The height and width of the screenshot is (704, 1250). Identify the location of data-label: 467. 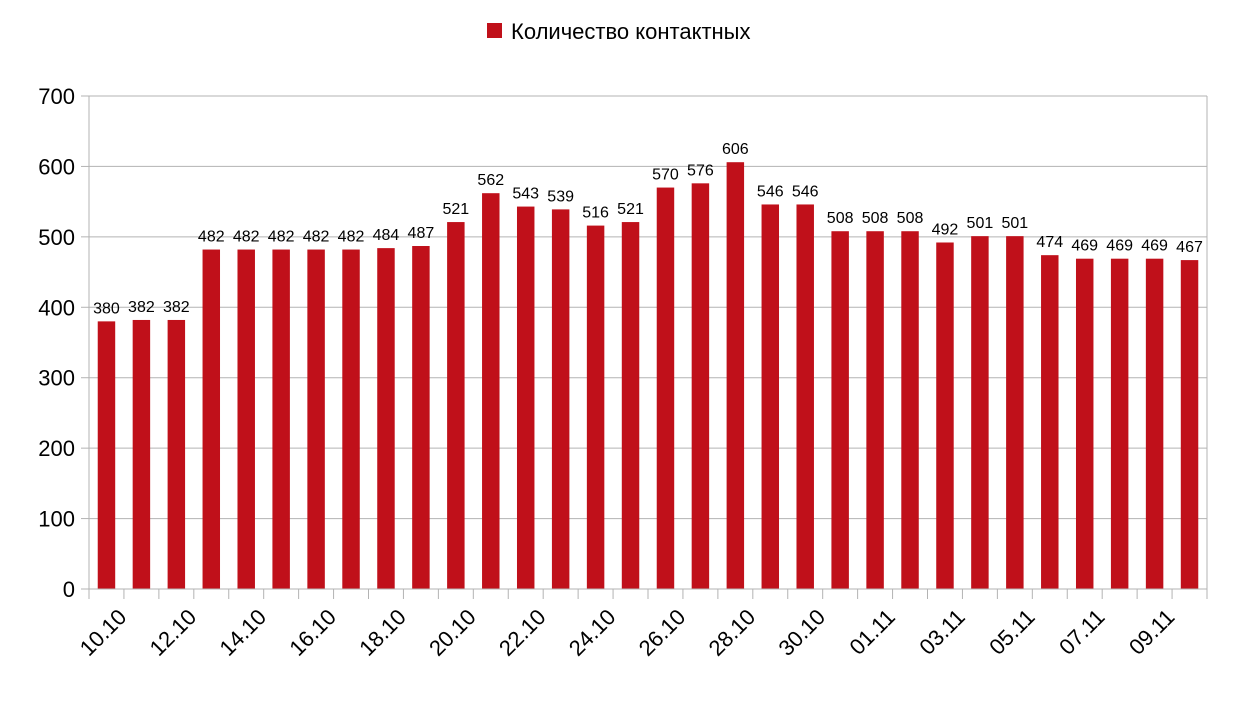
(1189, 247).